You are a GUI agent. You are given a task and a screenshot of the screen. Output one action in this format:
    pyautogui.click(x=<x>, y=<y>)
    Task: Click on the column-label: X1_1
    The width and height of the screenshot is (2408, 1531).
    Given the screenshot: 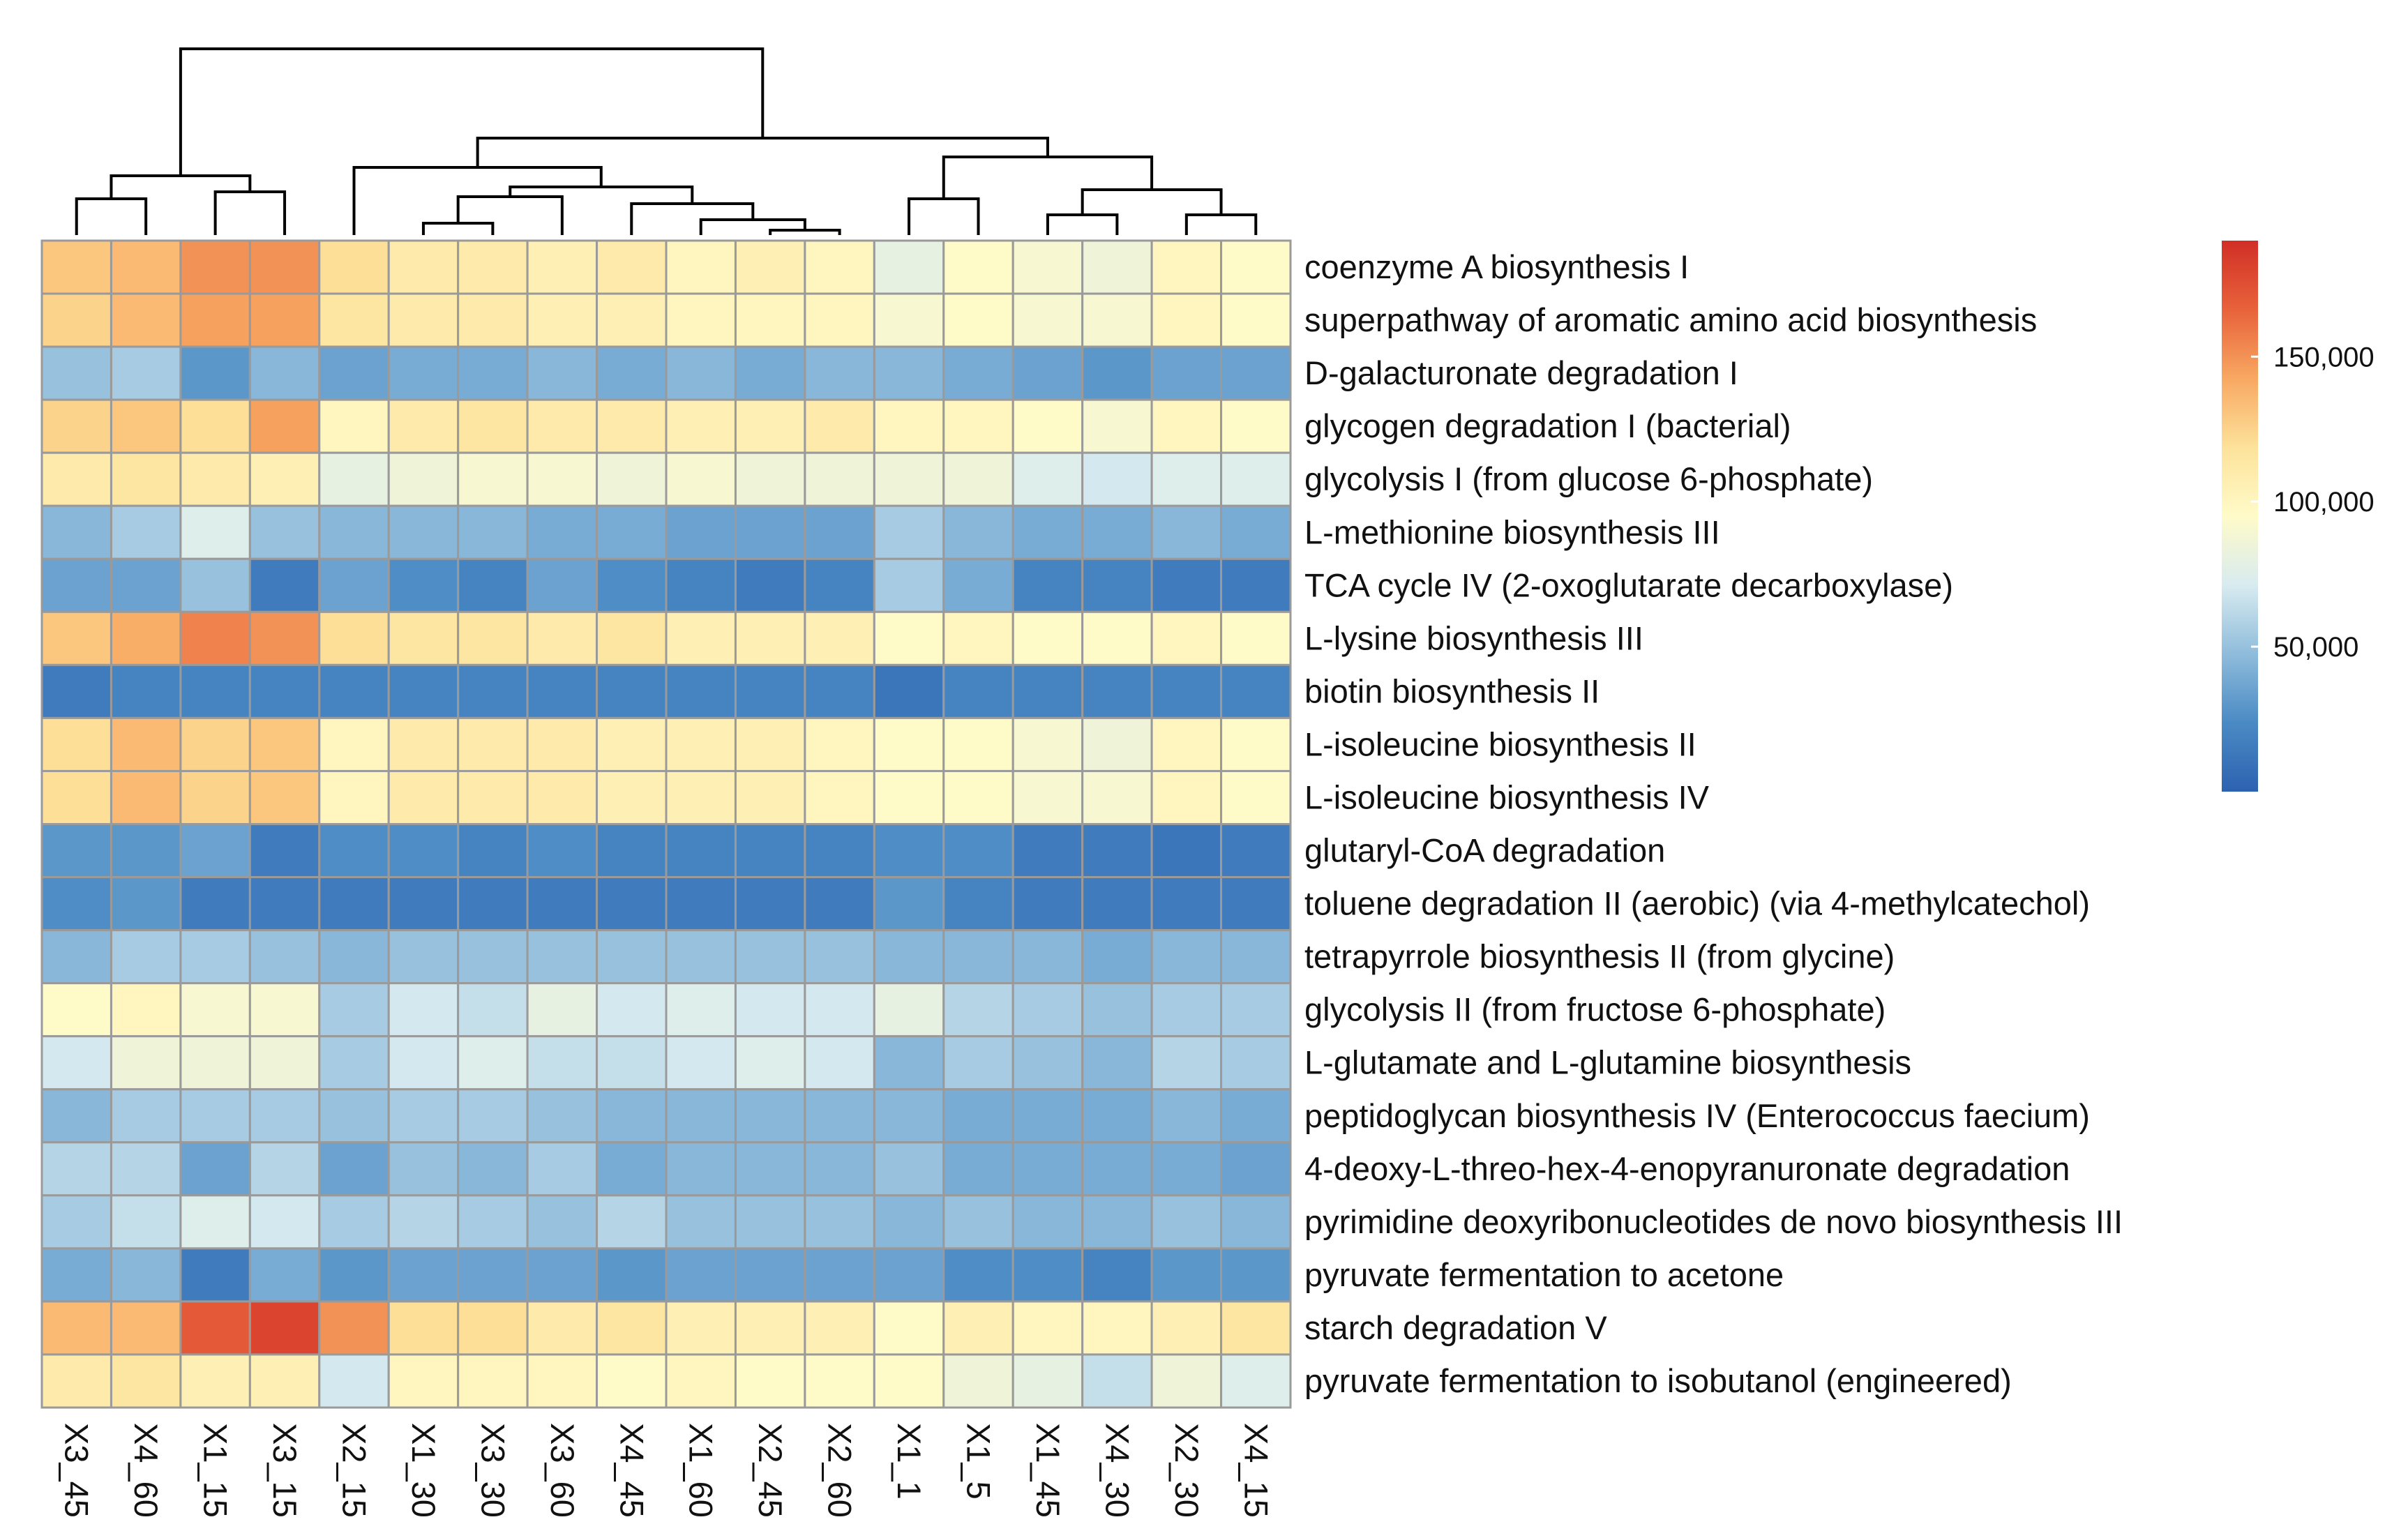 What is the action you would take?
    pyautogui.click(x=910, y=1462)
    